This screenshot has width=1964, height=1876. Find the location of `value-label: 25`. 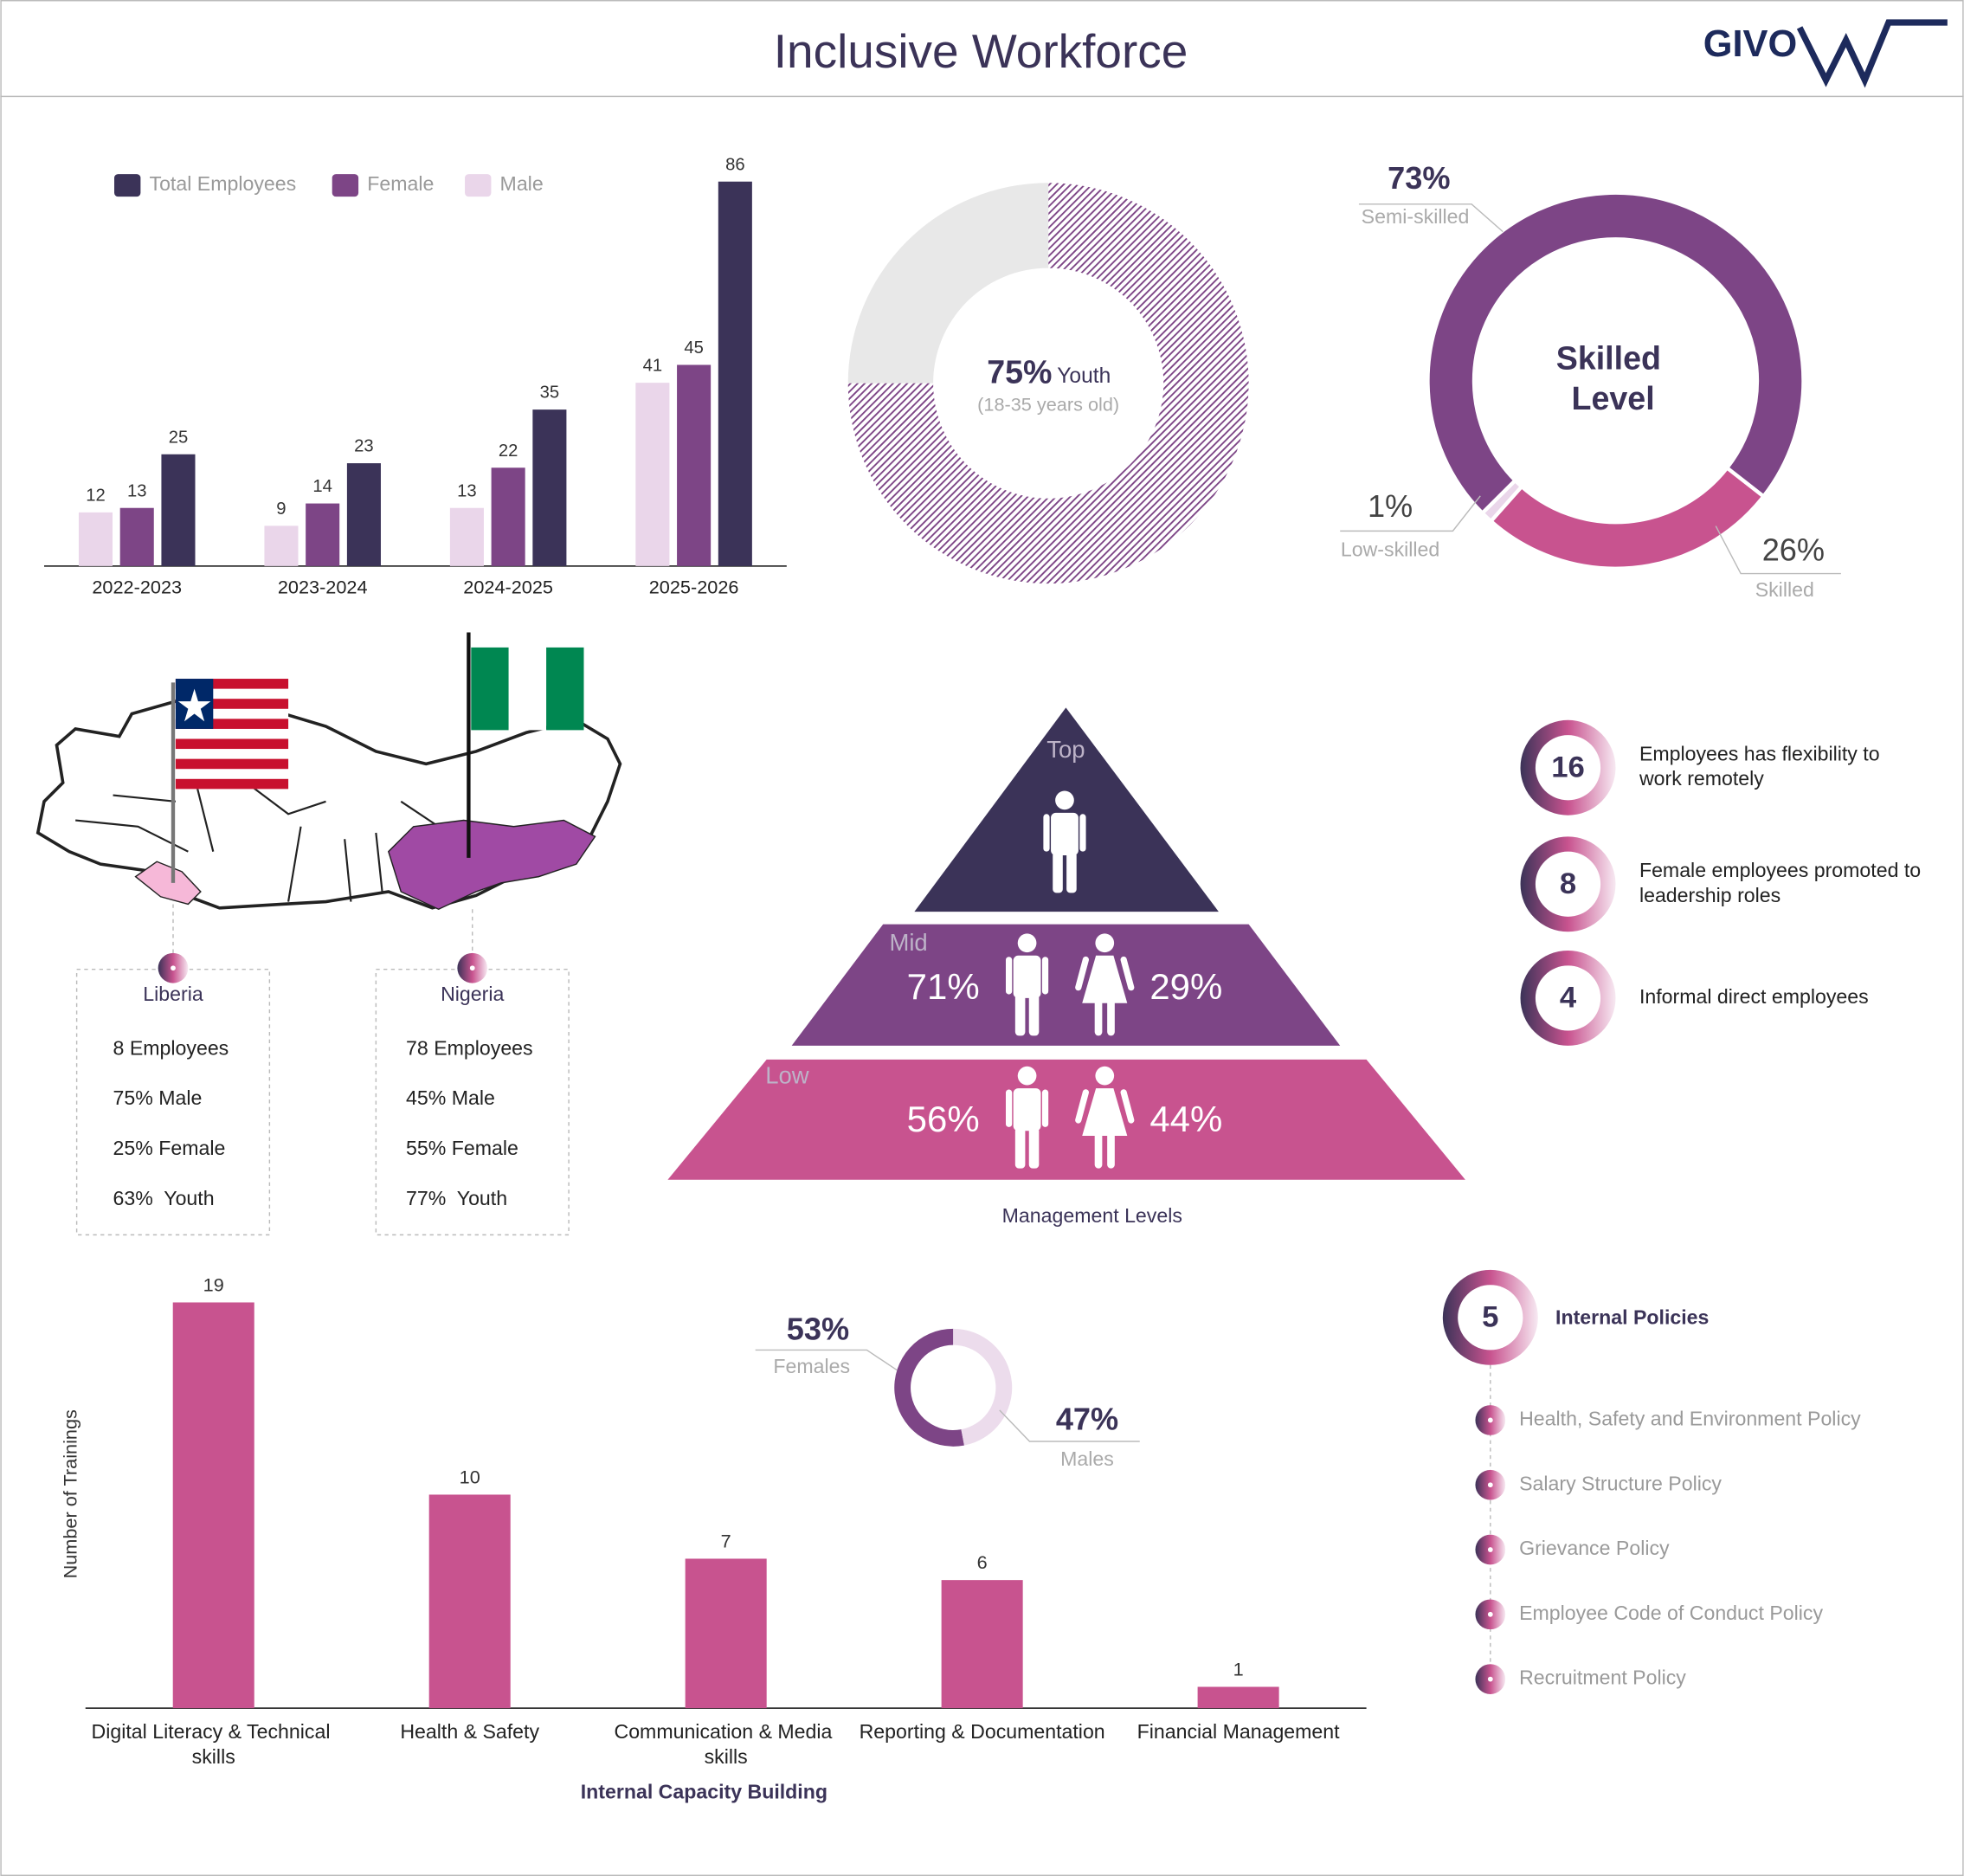

value-label: 25 is located at coordinates (179, 438).